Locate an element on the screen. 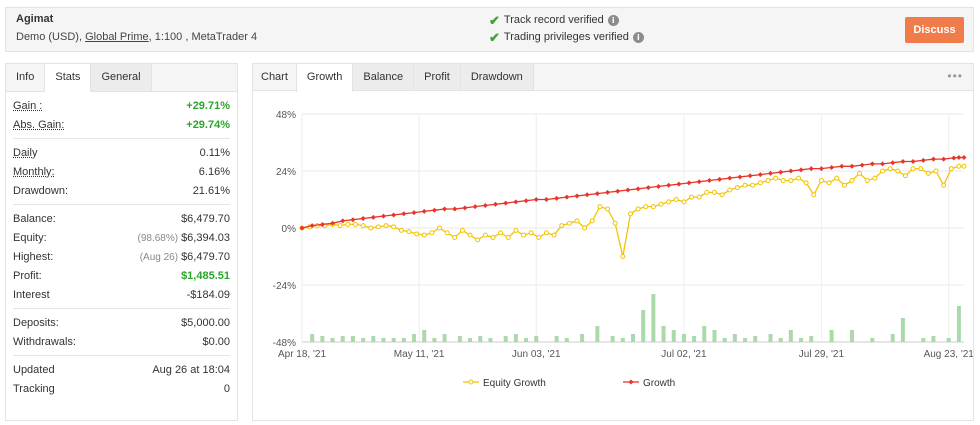 This screenshot has width=980, height=425. tab-growth: Growth is located at coordinates (324, 78).